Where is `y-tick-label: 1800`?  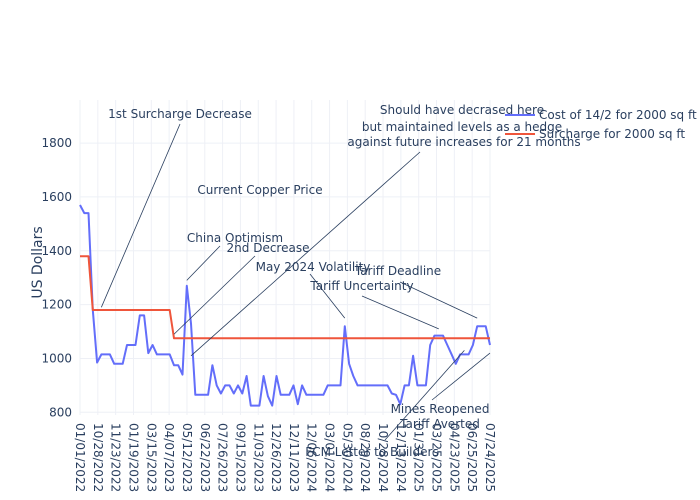 y-tick-label: 1800 is located at coordinates (56, 143).